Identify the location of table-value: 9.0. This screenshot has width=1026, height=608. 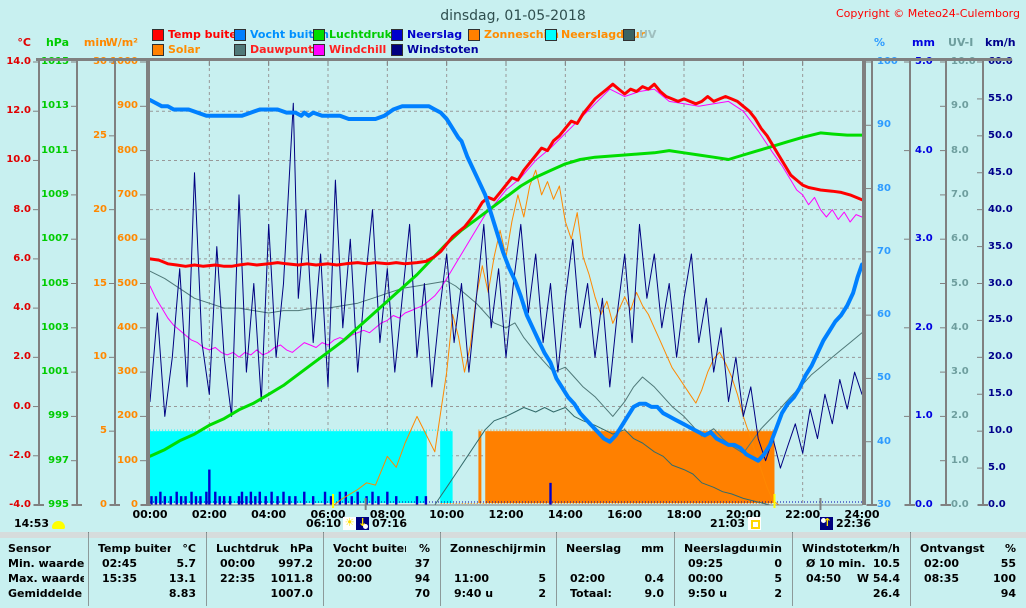
(654, 593).